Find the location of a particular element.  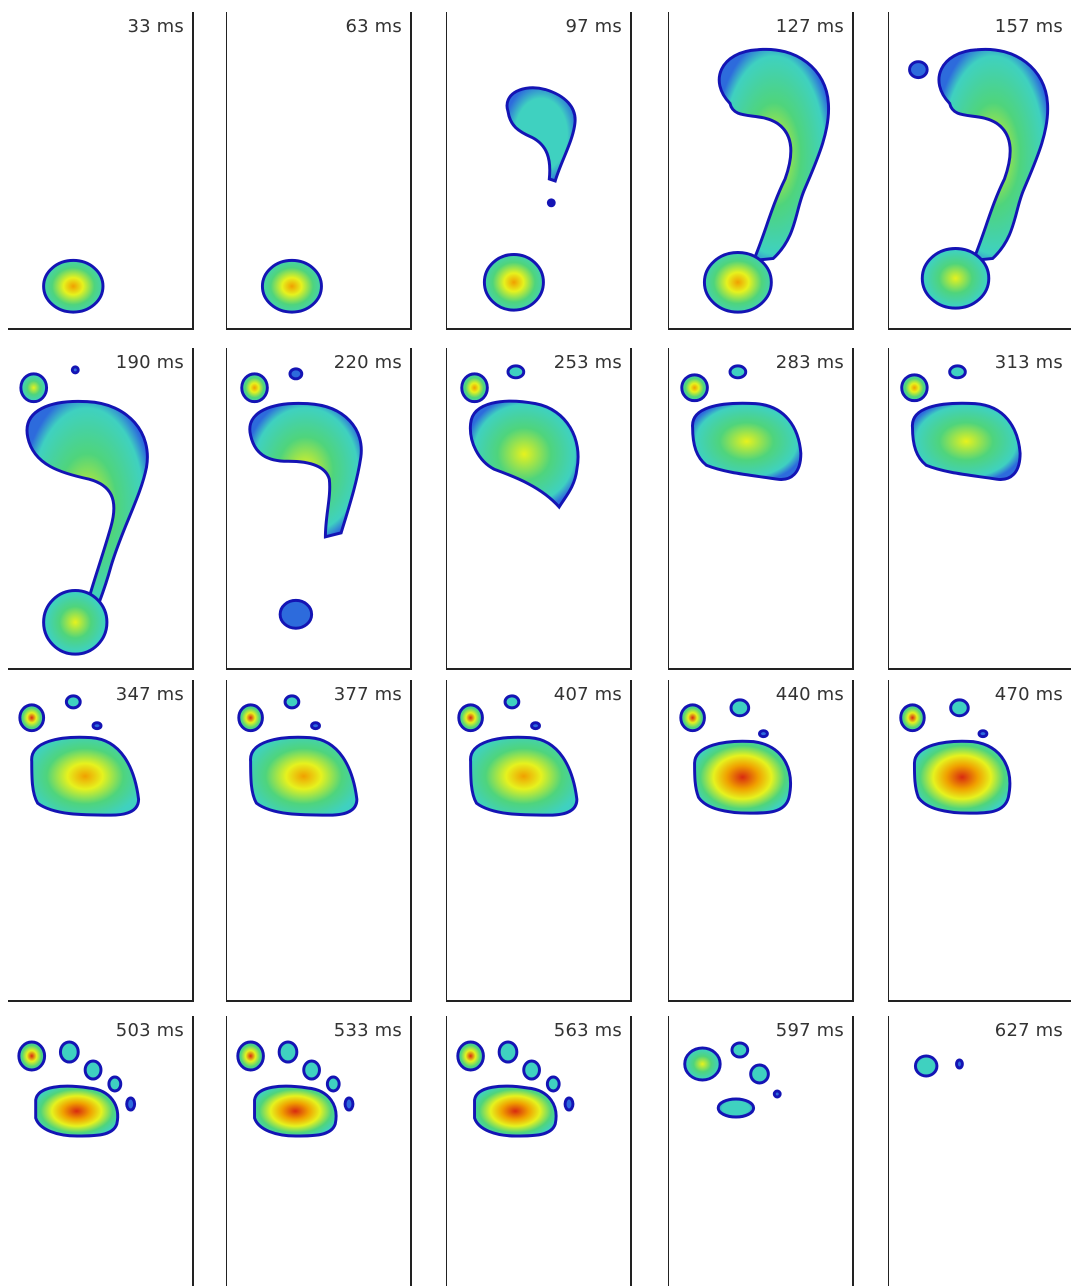

heel-residue is located at coordinates (296, 614).